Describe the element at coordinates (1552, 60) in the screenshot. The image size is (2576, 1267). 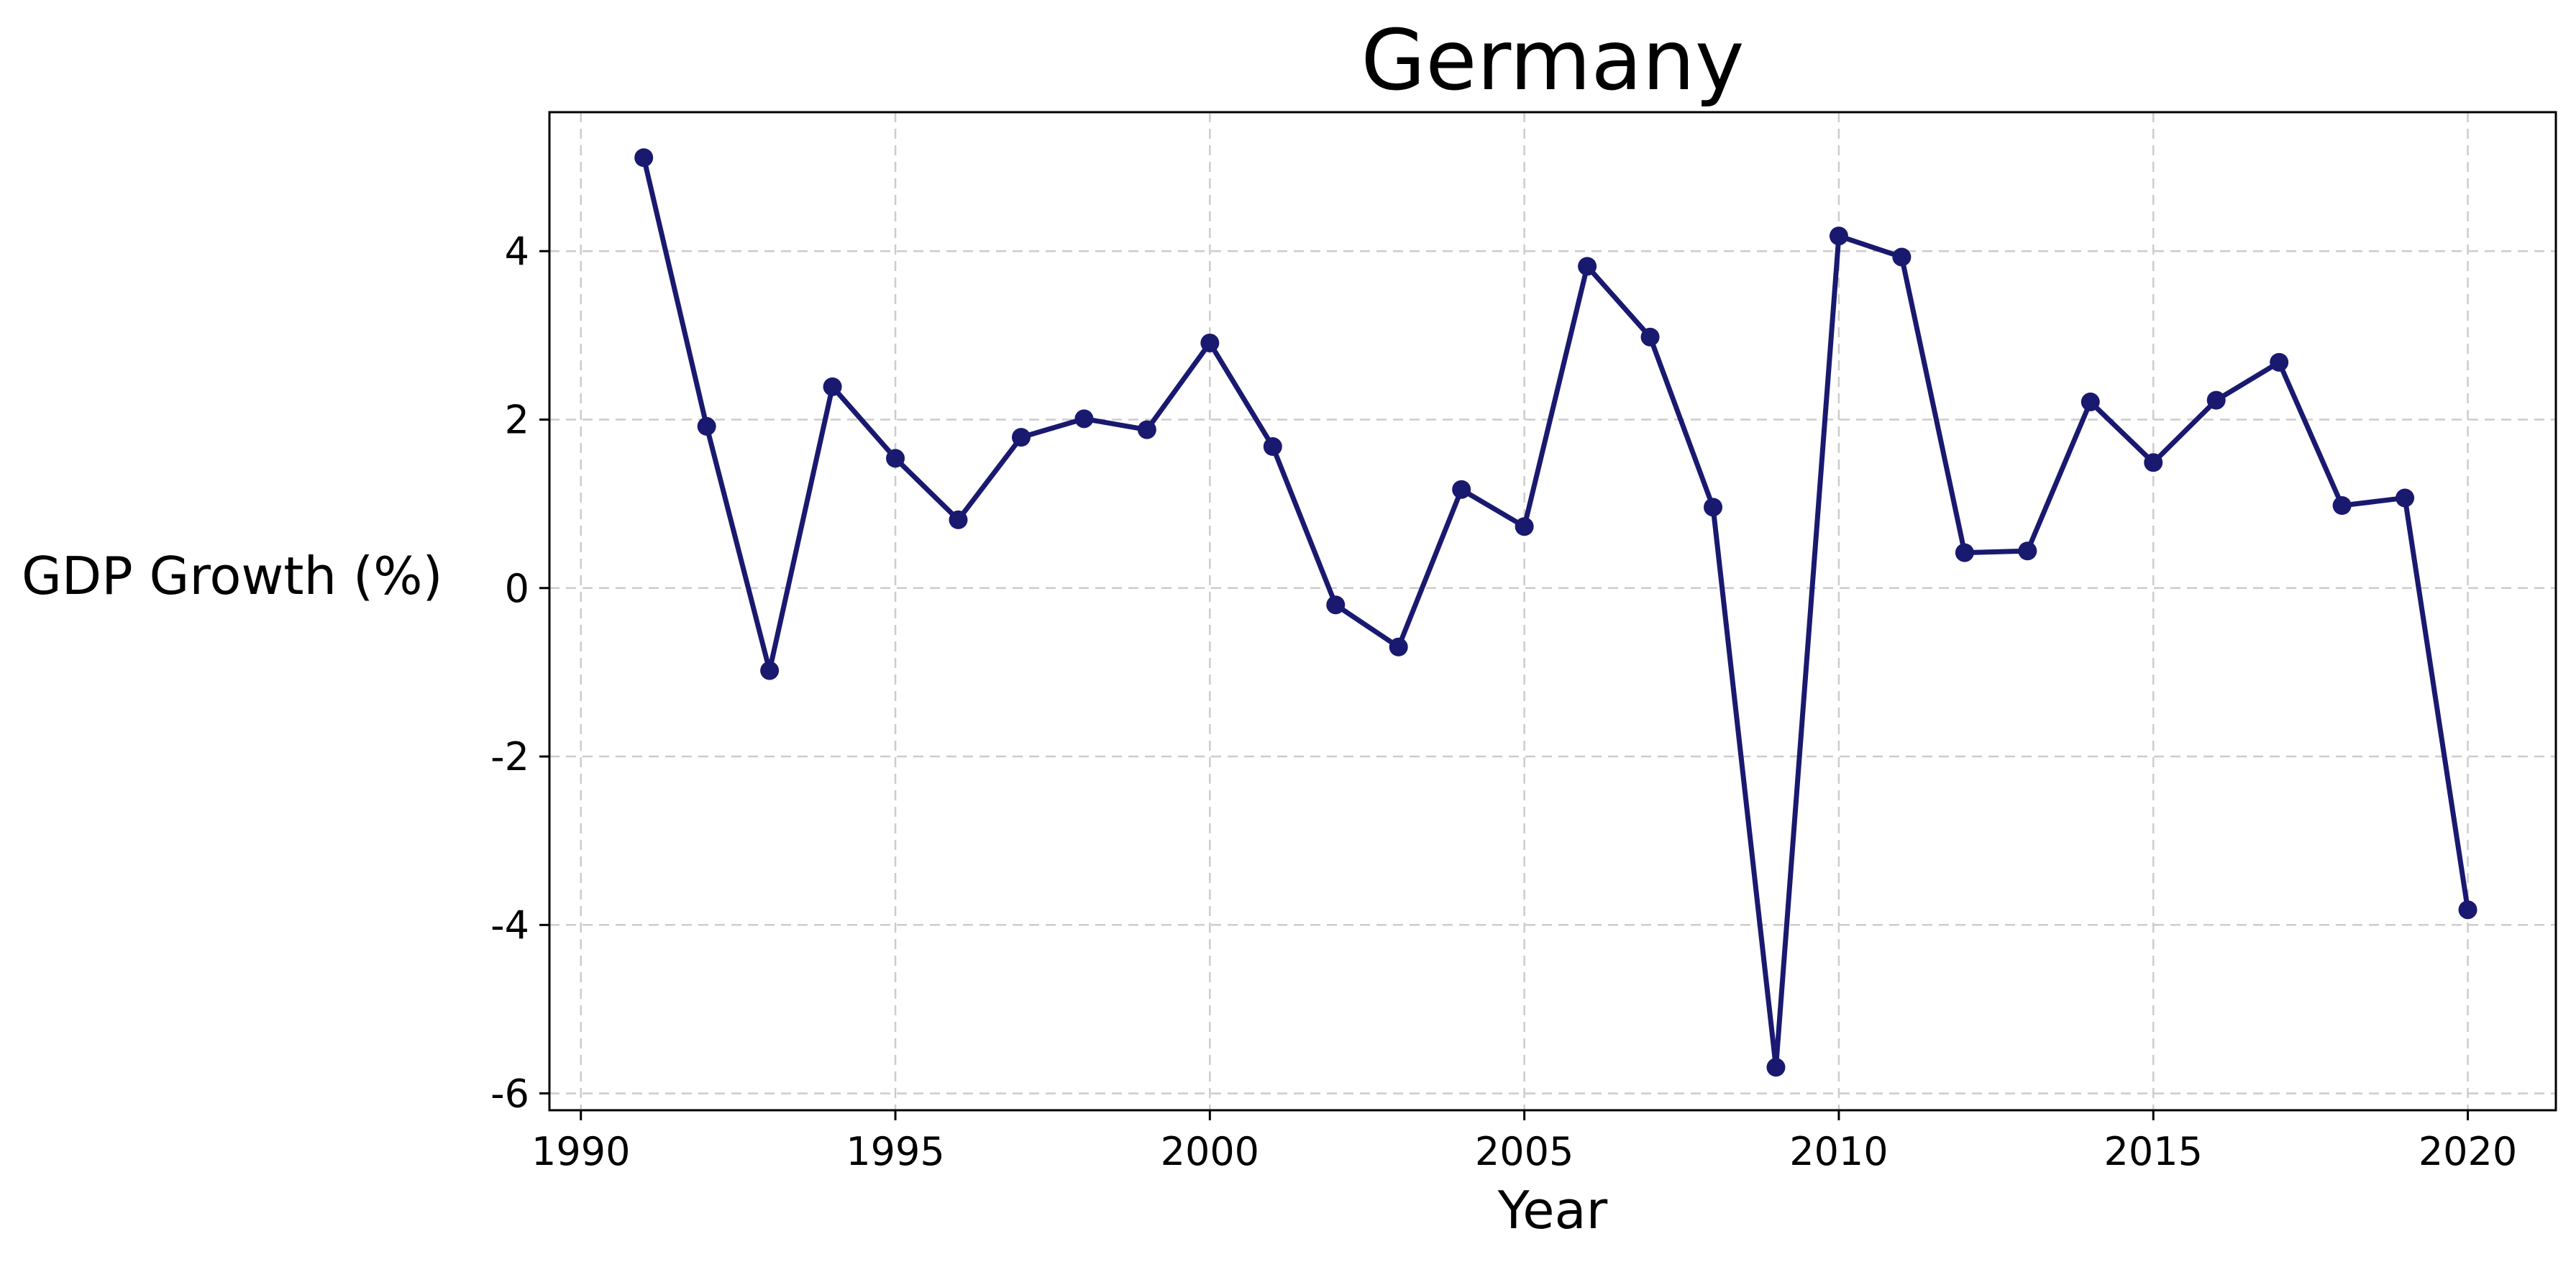
I see `chart-title: Germany` at that location.